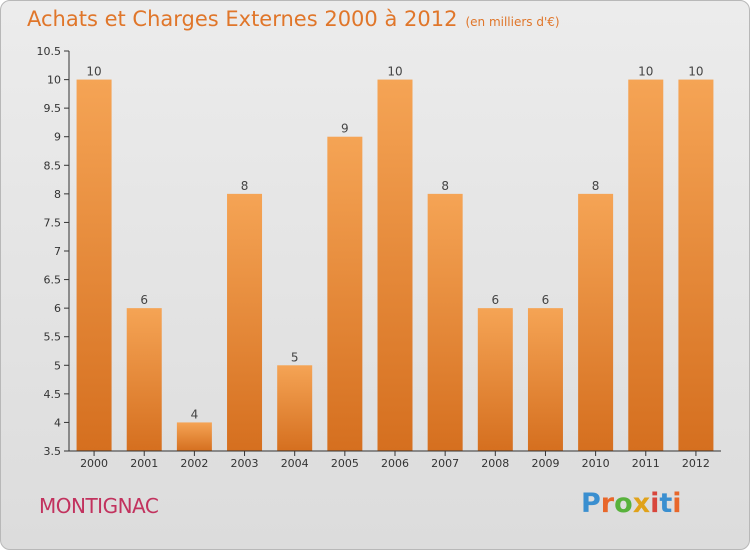  What do you see at coordinates (295, 357) in the screenshot?
I see `bar-value-label: 5` at bounding box center [295, 357].